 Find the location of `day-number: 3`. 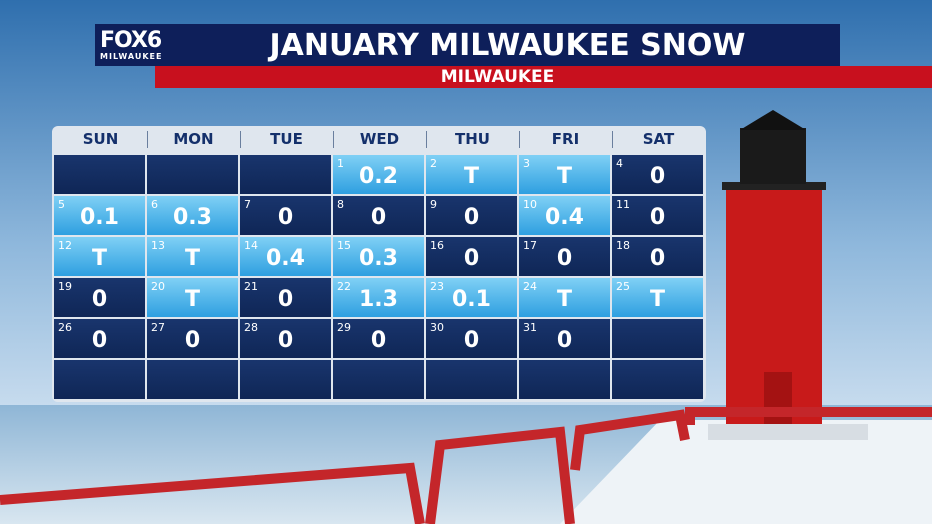

day-number: 3 is located at coordinates (526, 163).